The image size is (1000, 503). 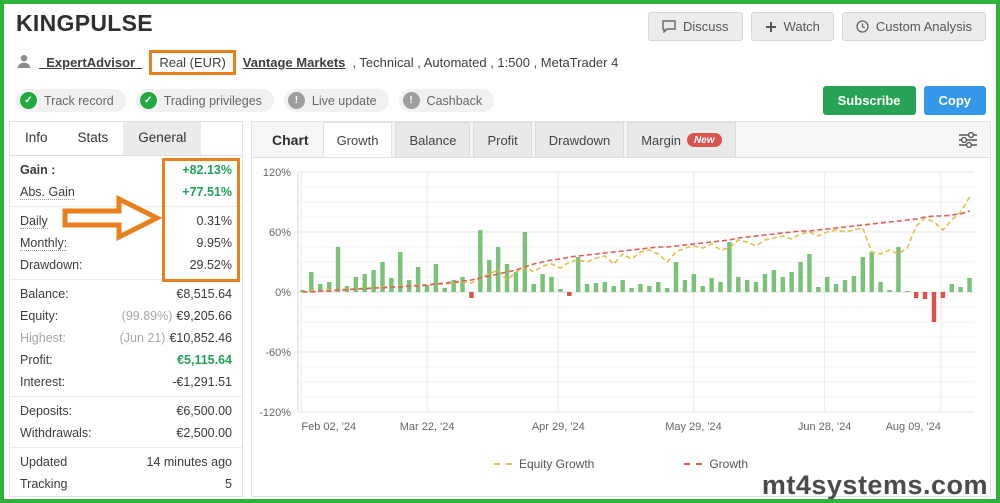 I want to click on live-update-badge: ! Live update, so click(x=336, y=100).